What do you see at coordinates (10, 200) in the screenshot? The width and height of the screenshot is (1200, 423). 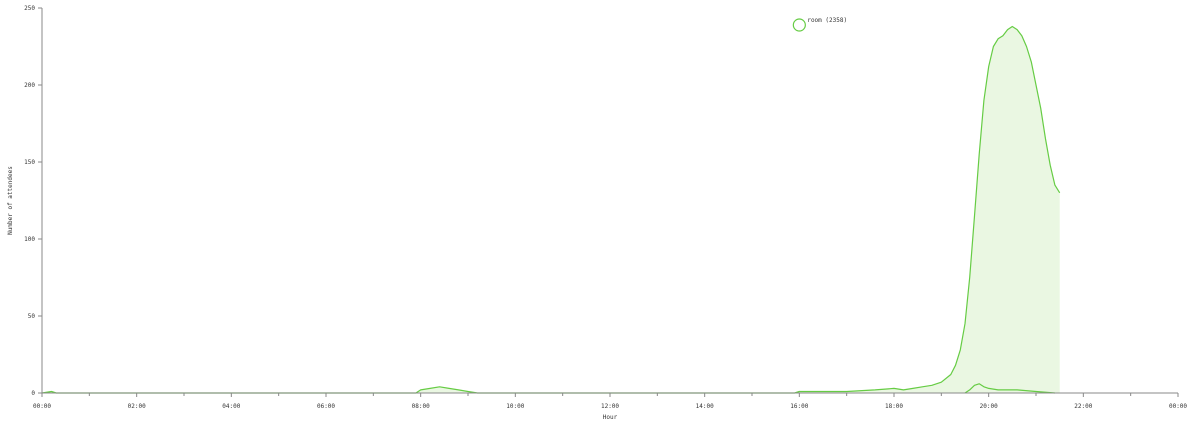 I see `y-axis-title: Number of attendees` at bounding box center [10, 200].